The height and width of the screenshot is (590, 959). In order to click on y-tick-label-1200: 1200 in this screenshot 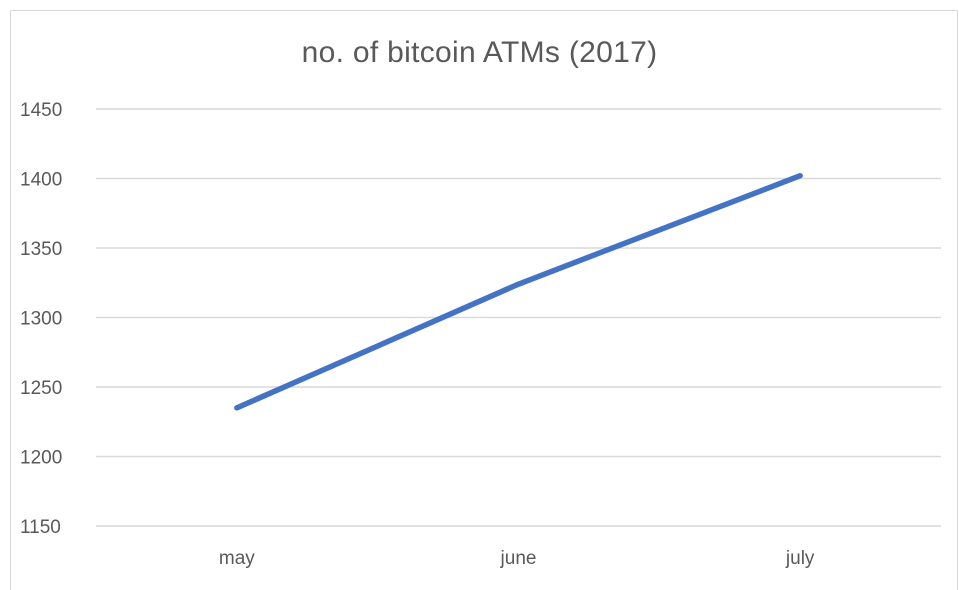, I will do `click(41, 458)`.